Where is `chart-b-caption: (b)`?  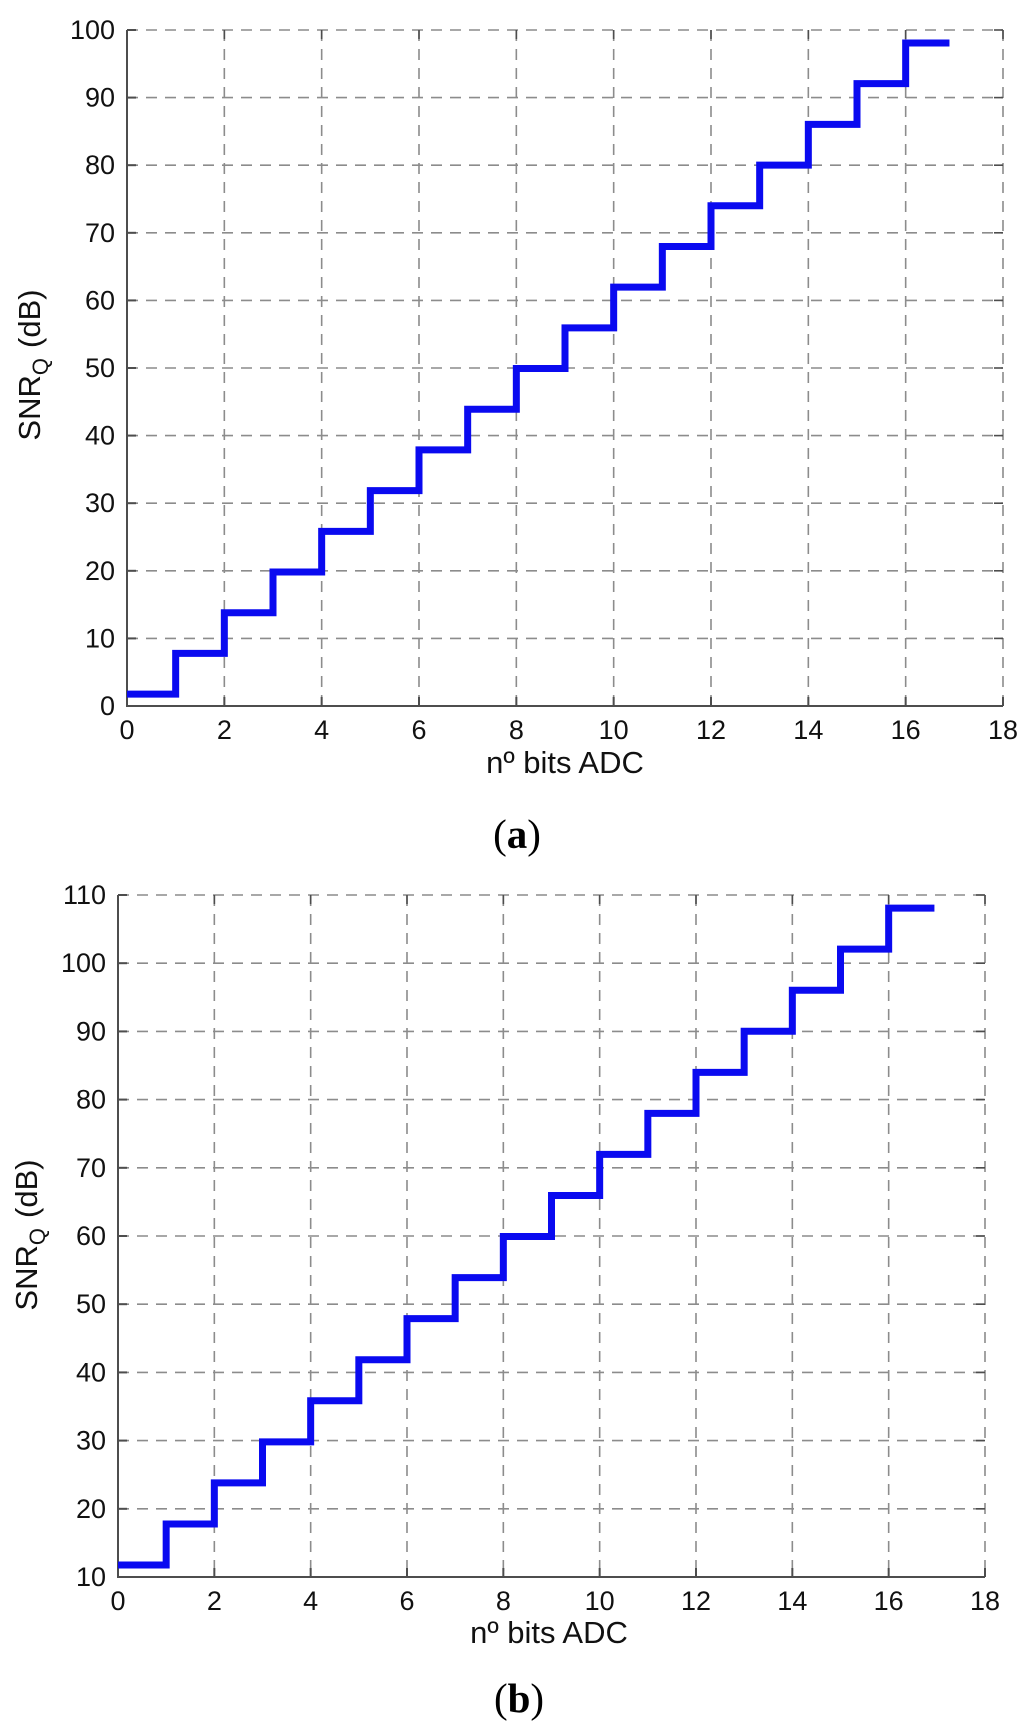 chart-b-caption: (b) is located at coordinates (519, 1698).